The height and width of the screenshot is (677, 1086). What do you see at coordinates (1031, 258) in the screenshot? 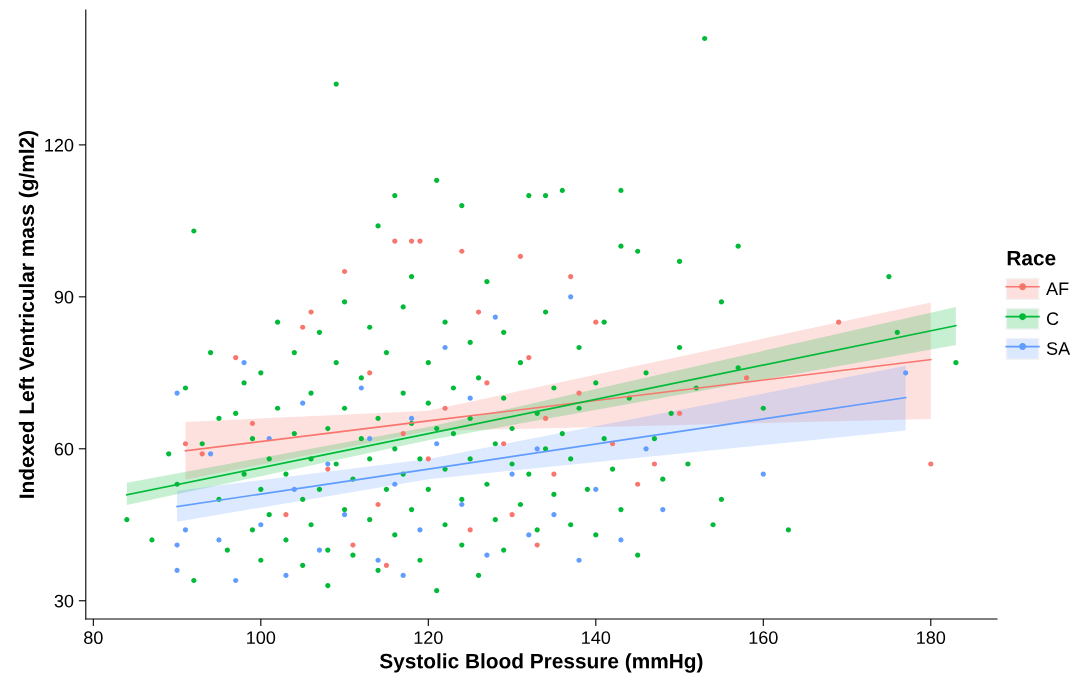
I see `legend-title: Race` at bounding box center [1031, 258].